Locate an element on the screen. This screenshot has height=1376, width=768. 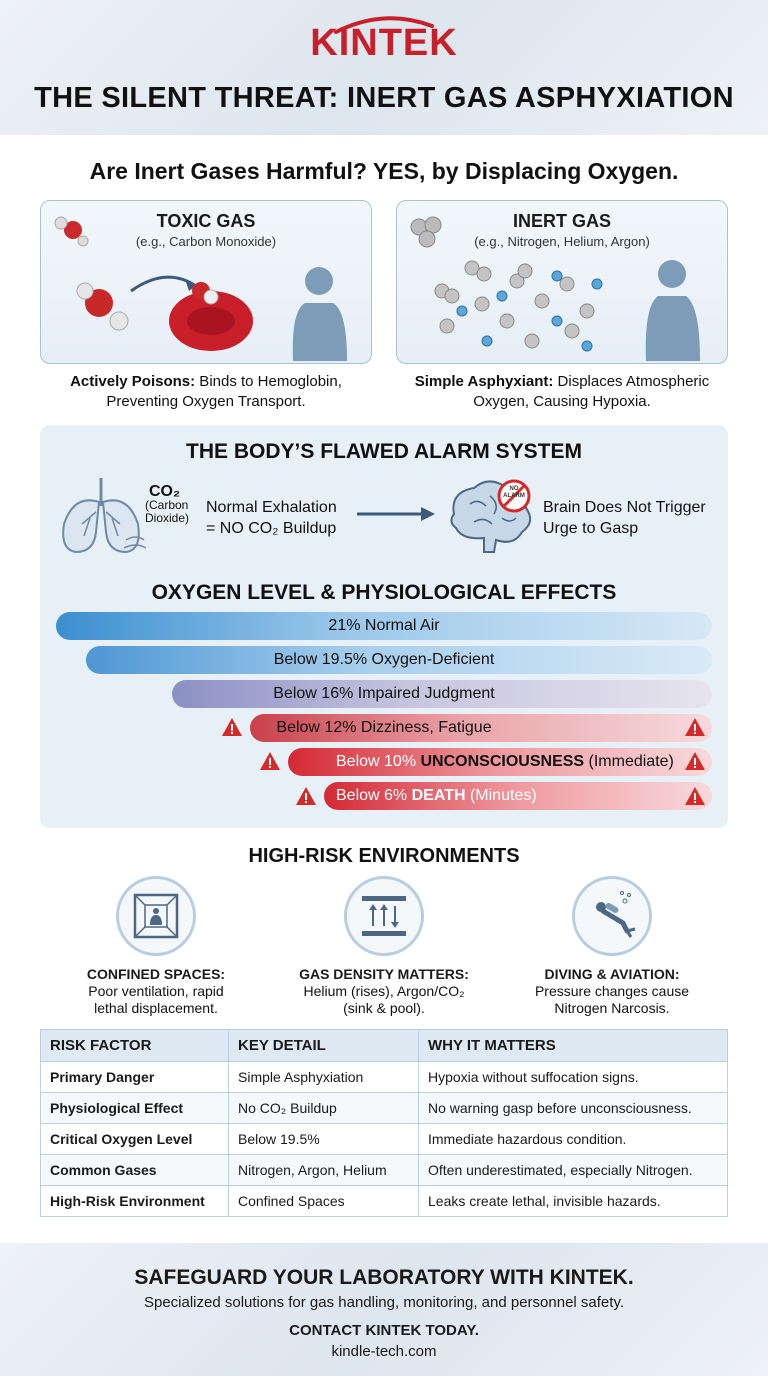
no-alarm-line: ALARM is located at coordinates (514, 496).